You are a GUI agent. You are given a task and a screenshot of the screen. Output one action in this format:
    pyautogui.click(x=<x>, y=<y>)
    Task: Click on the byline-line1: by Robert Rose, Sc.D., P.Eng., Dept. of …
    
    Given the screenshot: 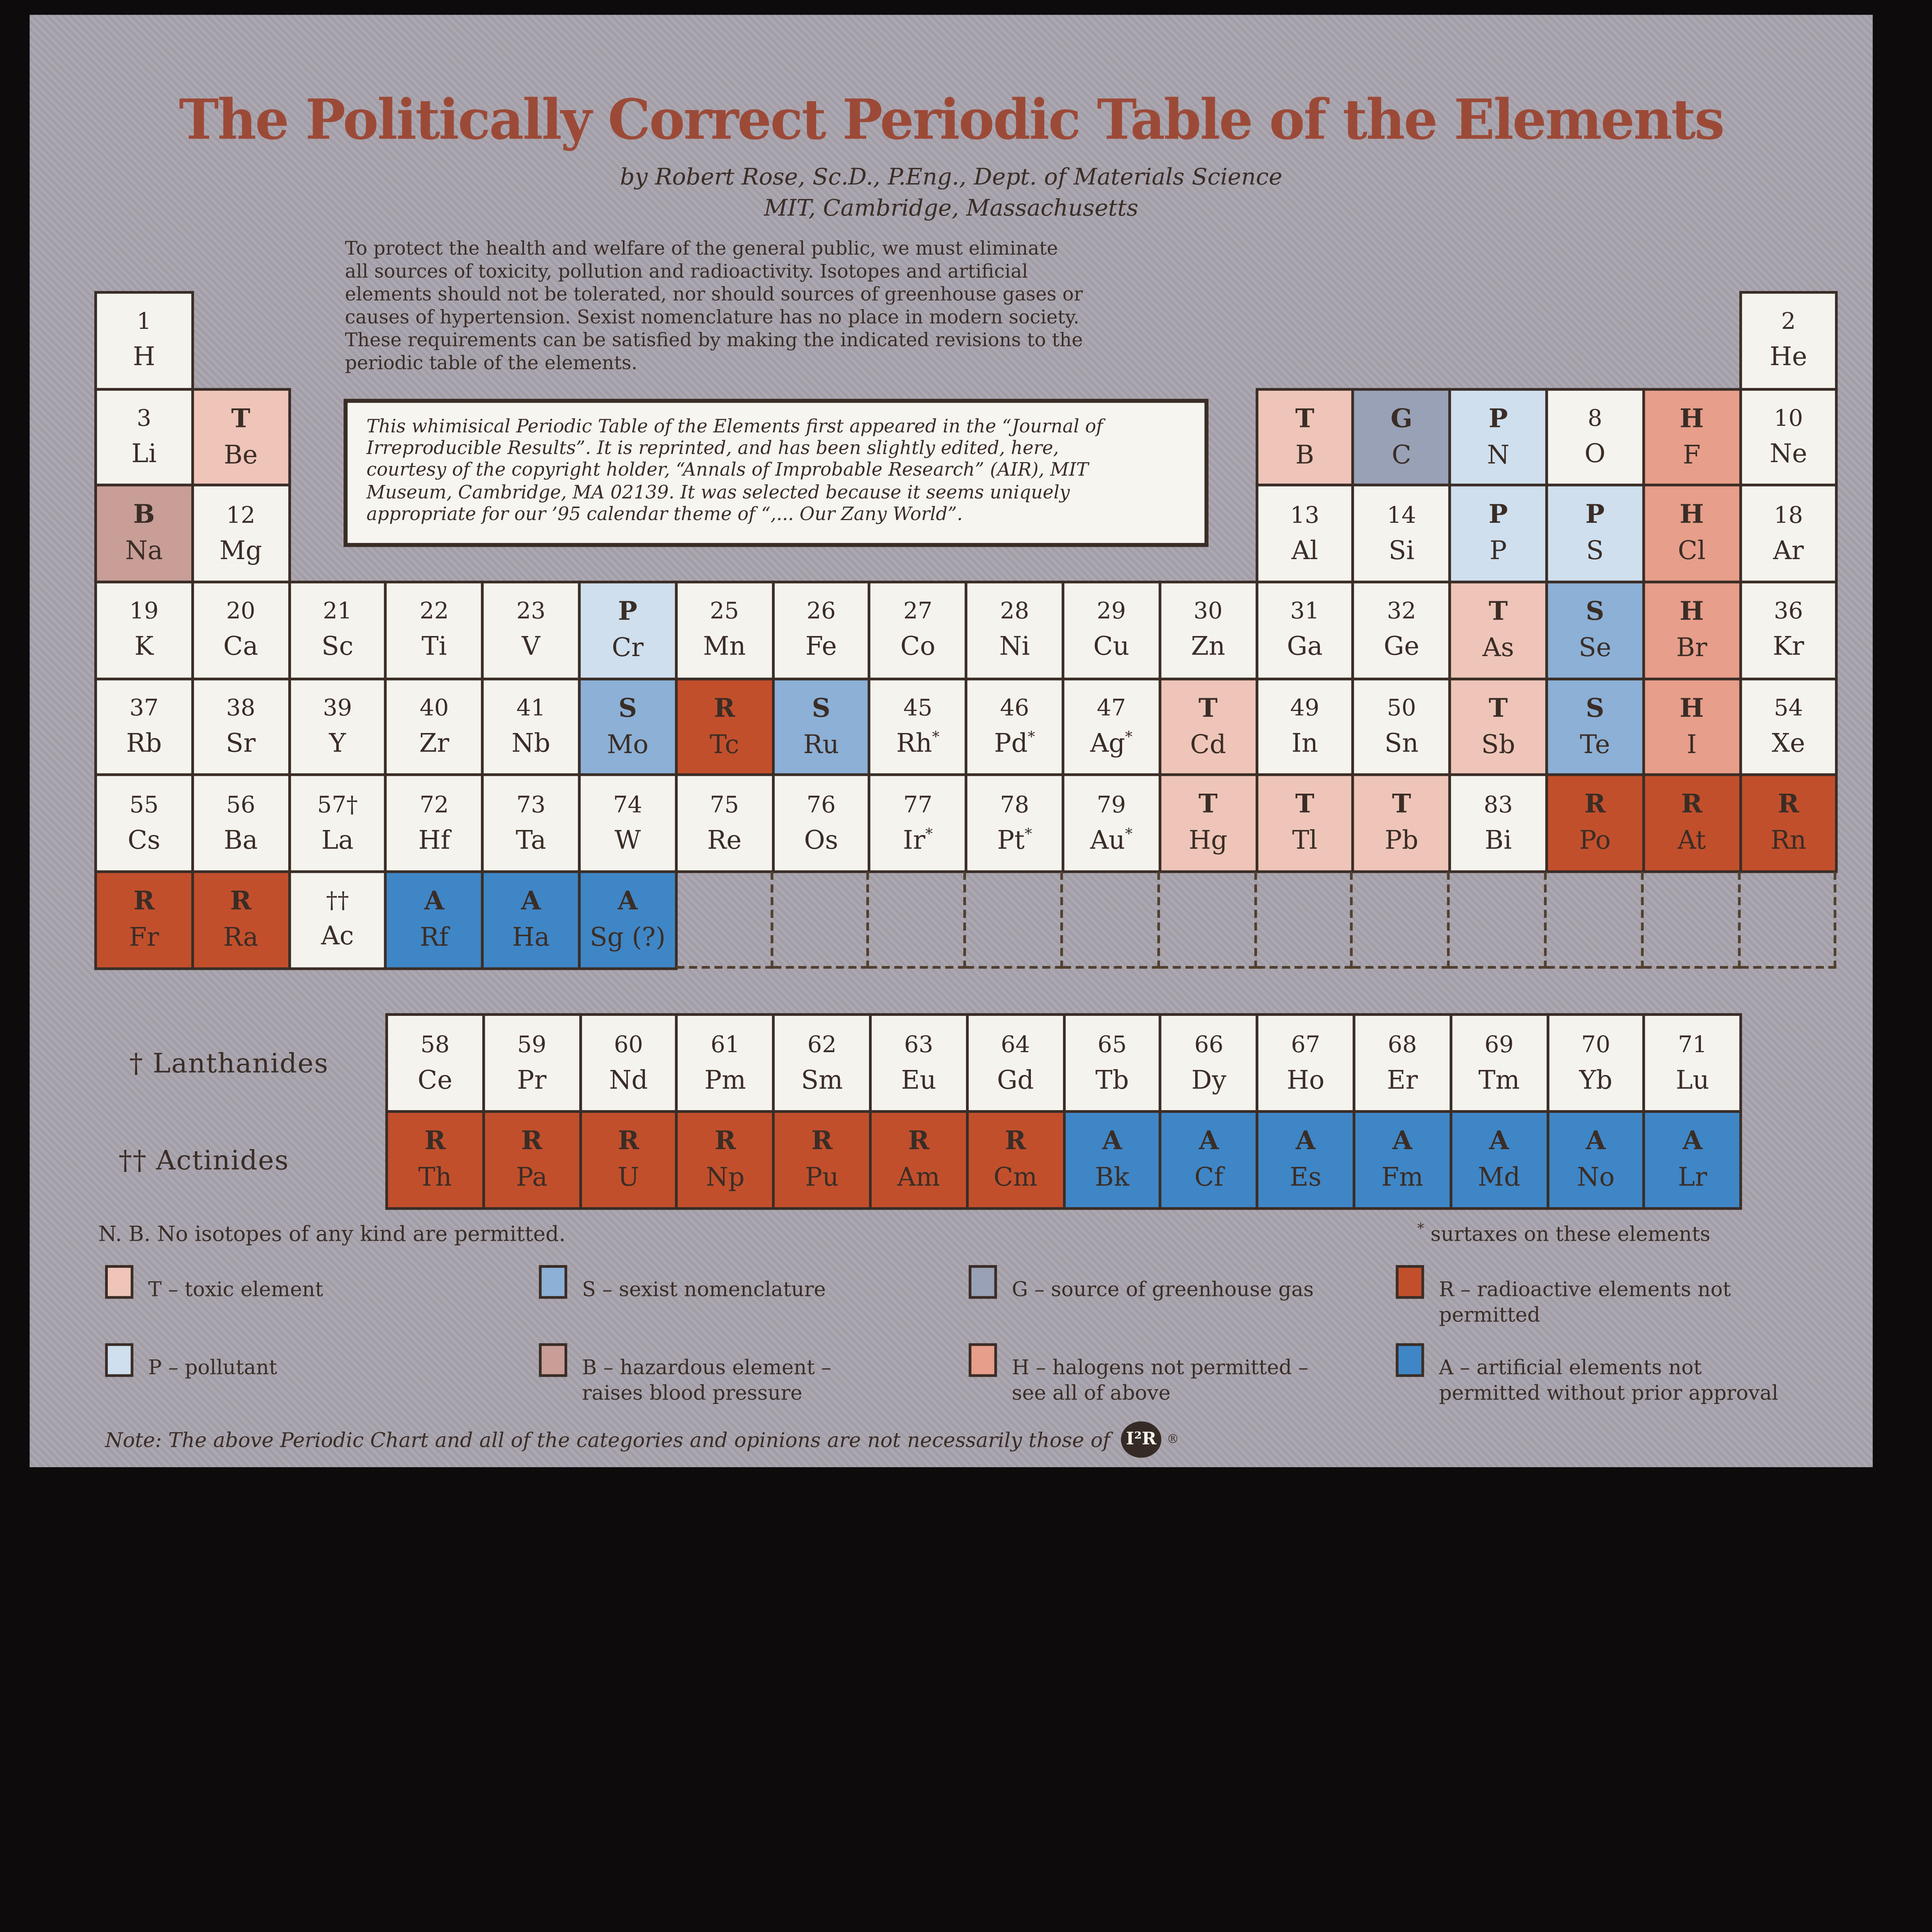 What is the action you would take?
    pyautogui.click(x=951, y=178)
    